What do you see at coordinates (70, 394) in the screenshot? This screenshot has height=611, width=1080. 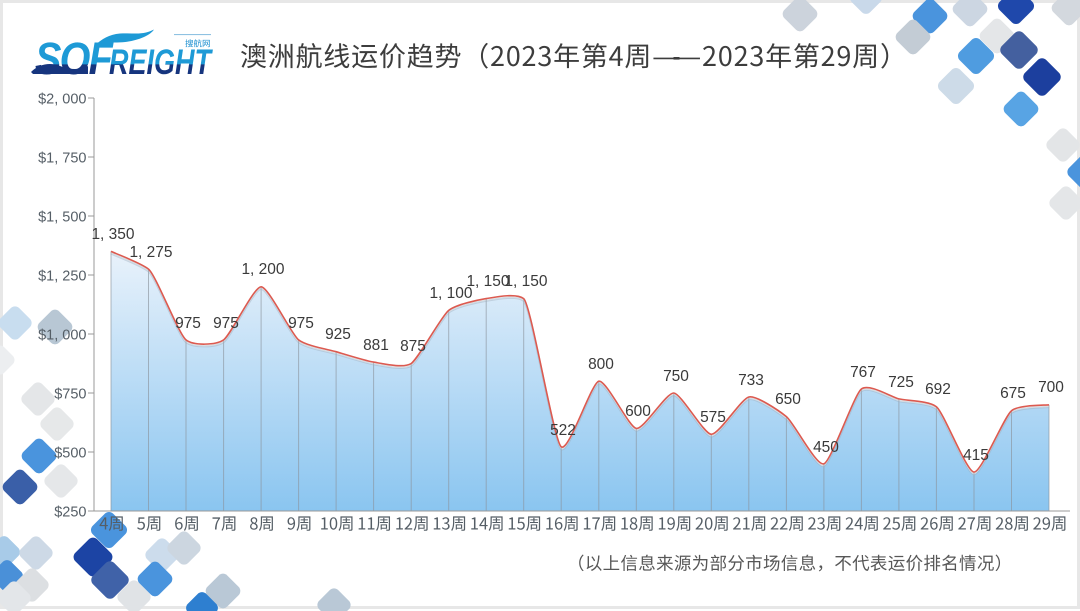 I see `svg-text: $750` at bounding box center [70, 394].